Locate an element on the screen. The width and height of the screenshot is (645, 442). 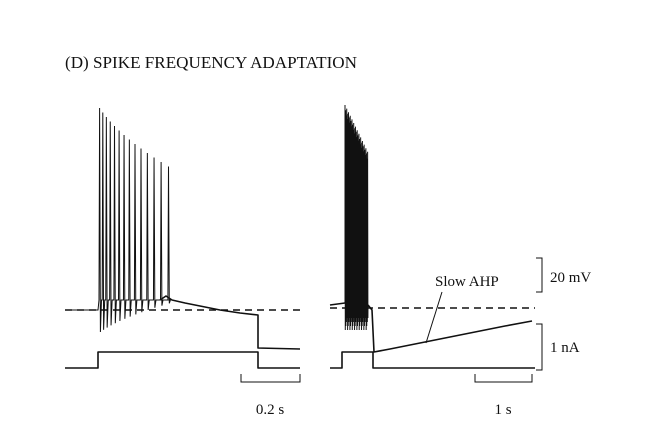
time-scale-bar-right is located at coordinates (503, 378).